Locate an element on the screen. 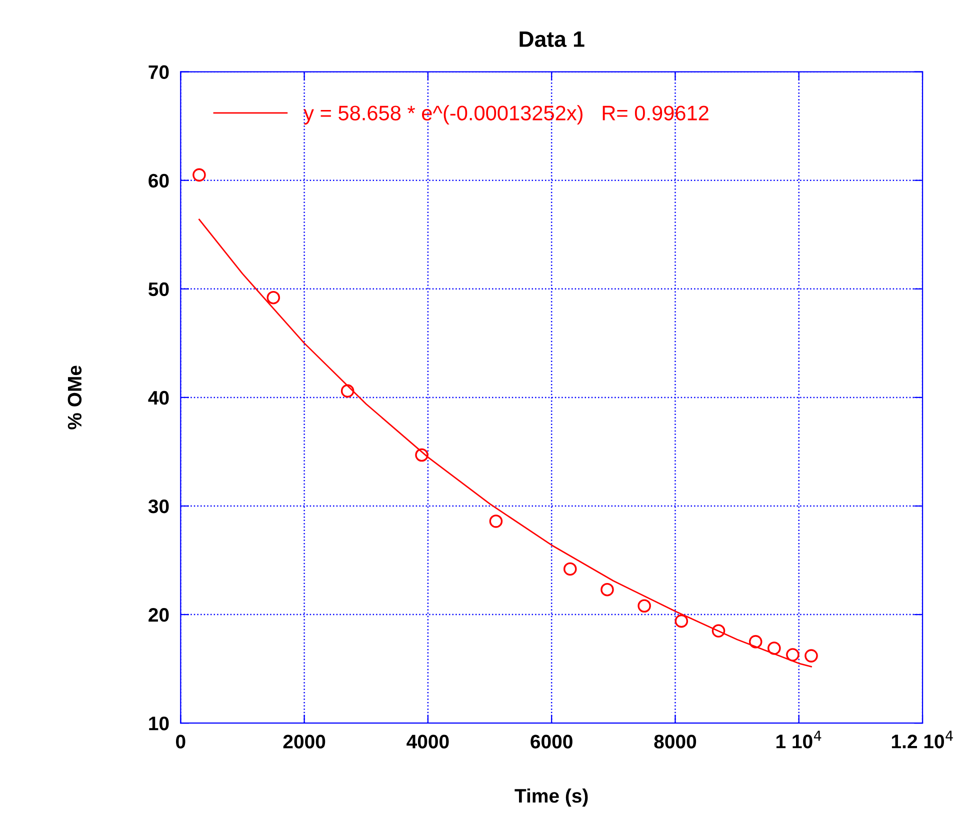  y-tick-label: 60 is located at coordinates (158, 181).